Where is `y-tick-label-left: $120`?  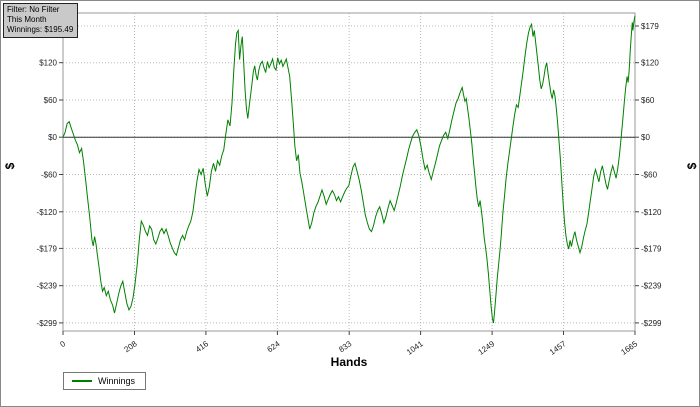 y-tick-label-left: $120 is located at coordinates (48, 63).